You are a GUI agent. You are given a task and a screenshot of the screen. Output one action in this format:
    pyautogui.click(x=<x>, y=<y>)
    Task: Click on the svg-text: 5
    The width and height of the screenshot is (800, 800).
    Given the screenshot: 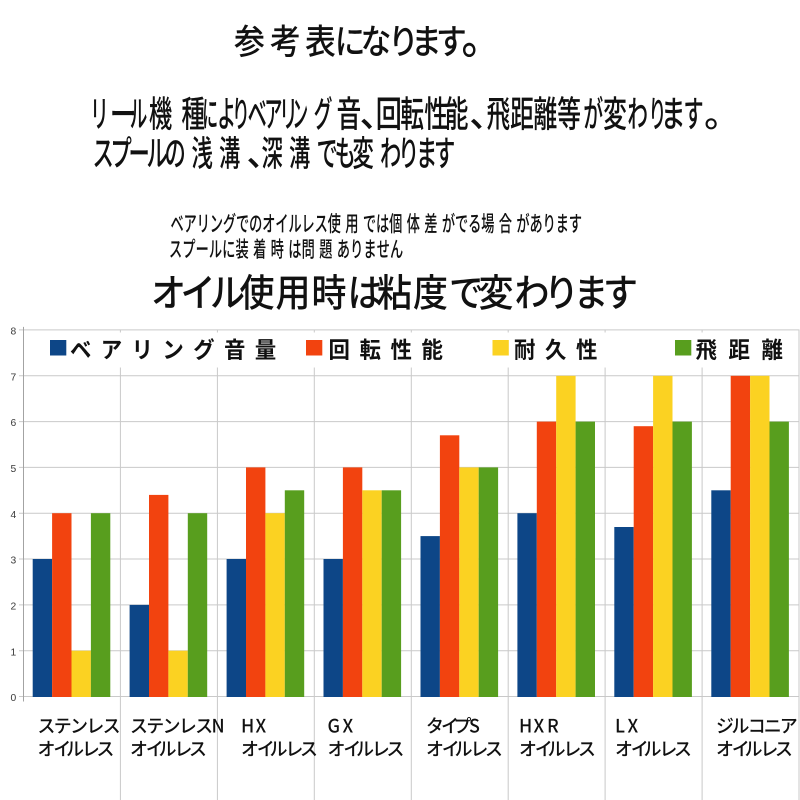 What is the action you would take?
    pyautogui.click(x=13, y=469)
    